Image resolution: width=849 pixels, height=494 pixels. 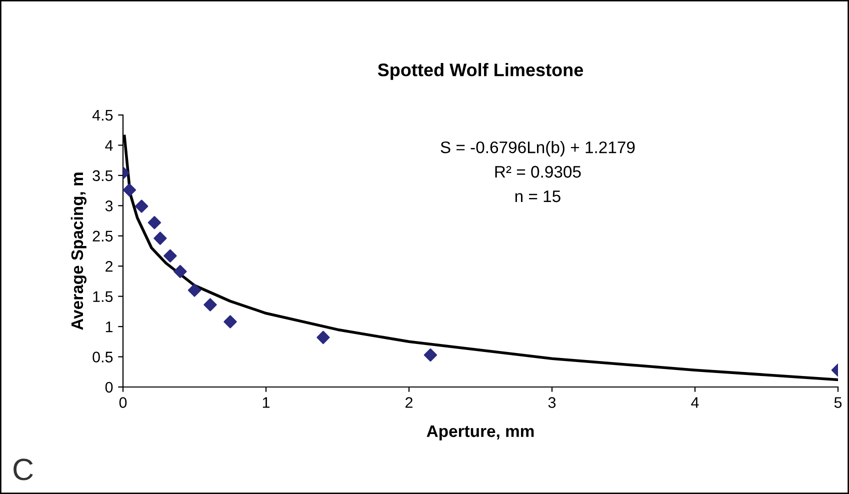 What do you see at coordinates (109, 266) in the screenshot?
I see `y-tick-label: 2` at bounding box center [109, 266].